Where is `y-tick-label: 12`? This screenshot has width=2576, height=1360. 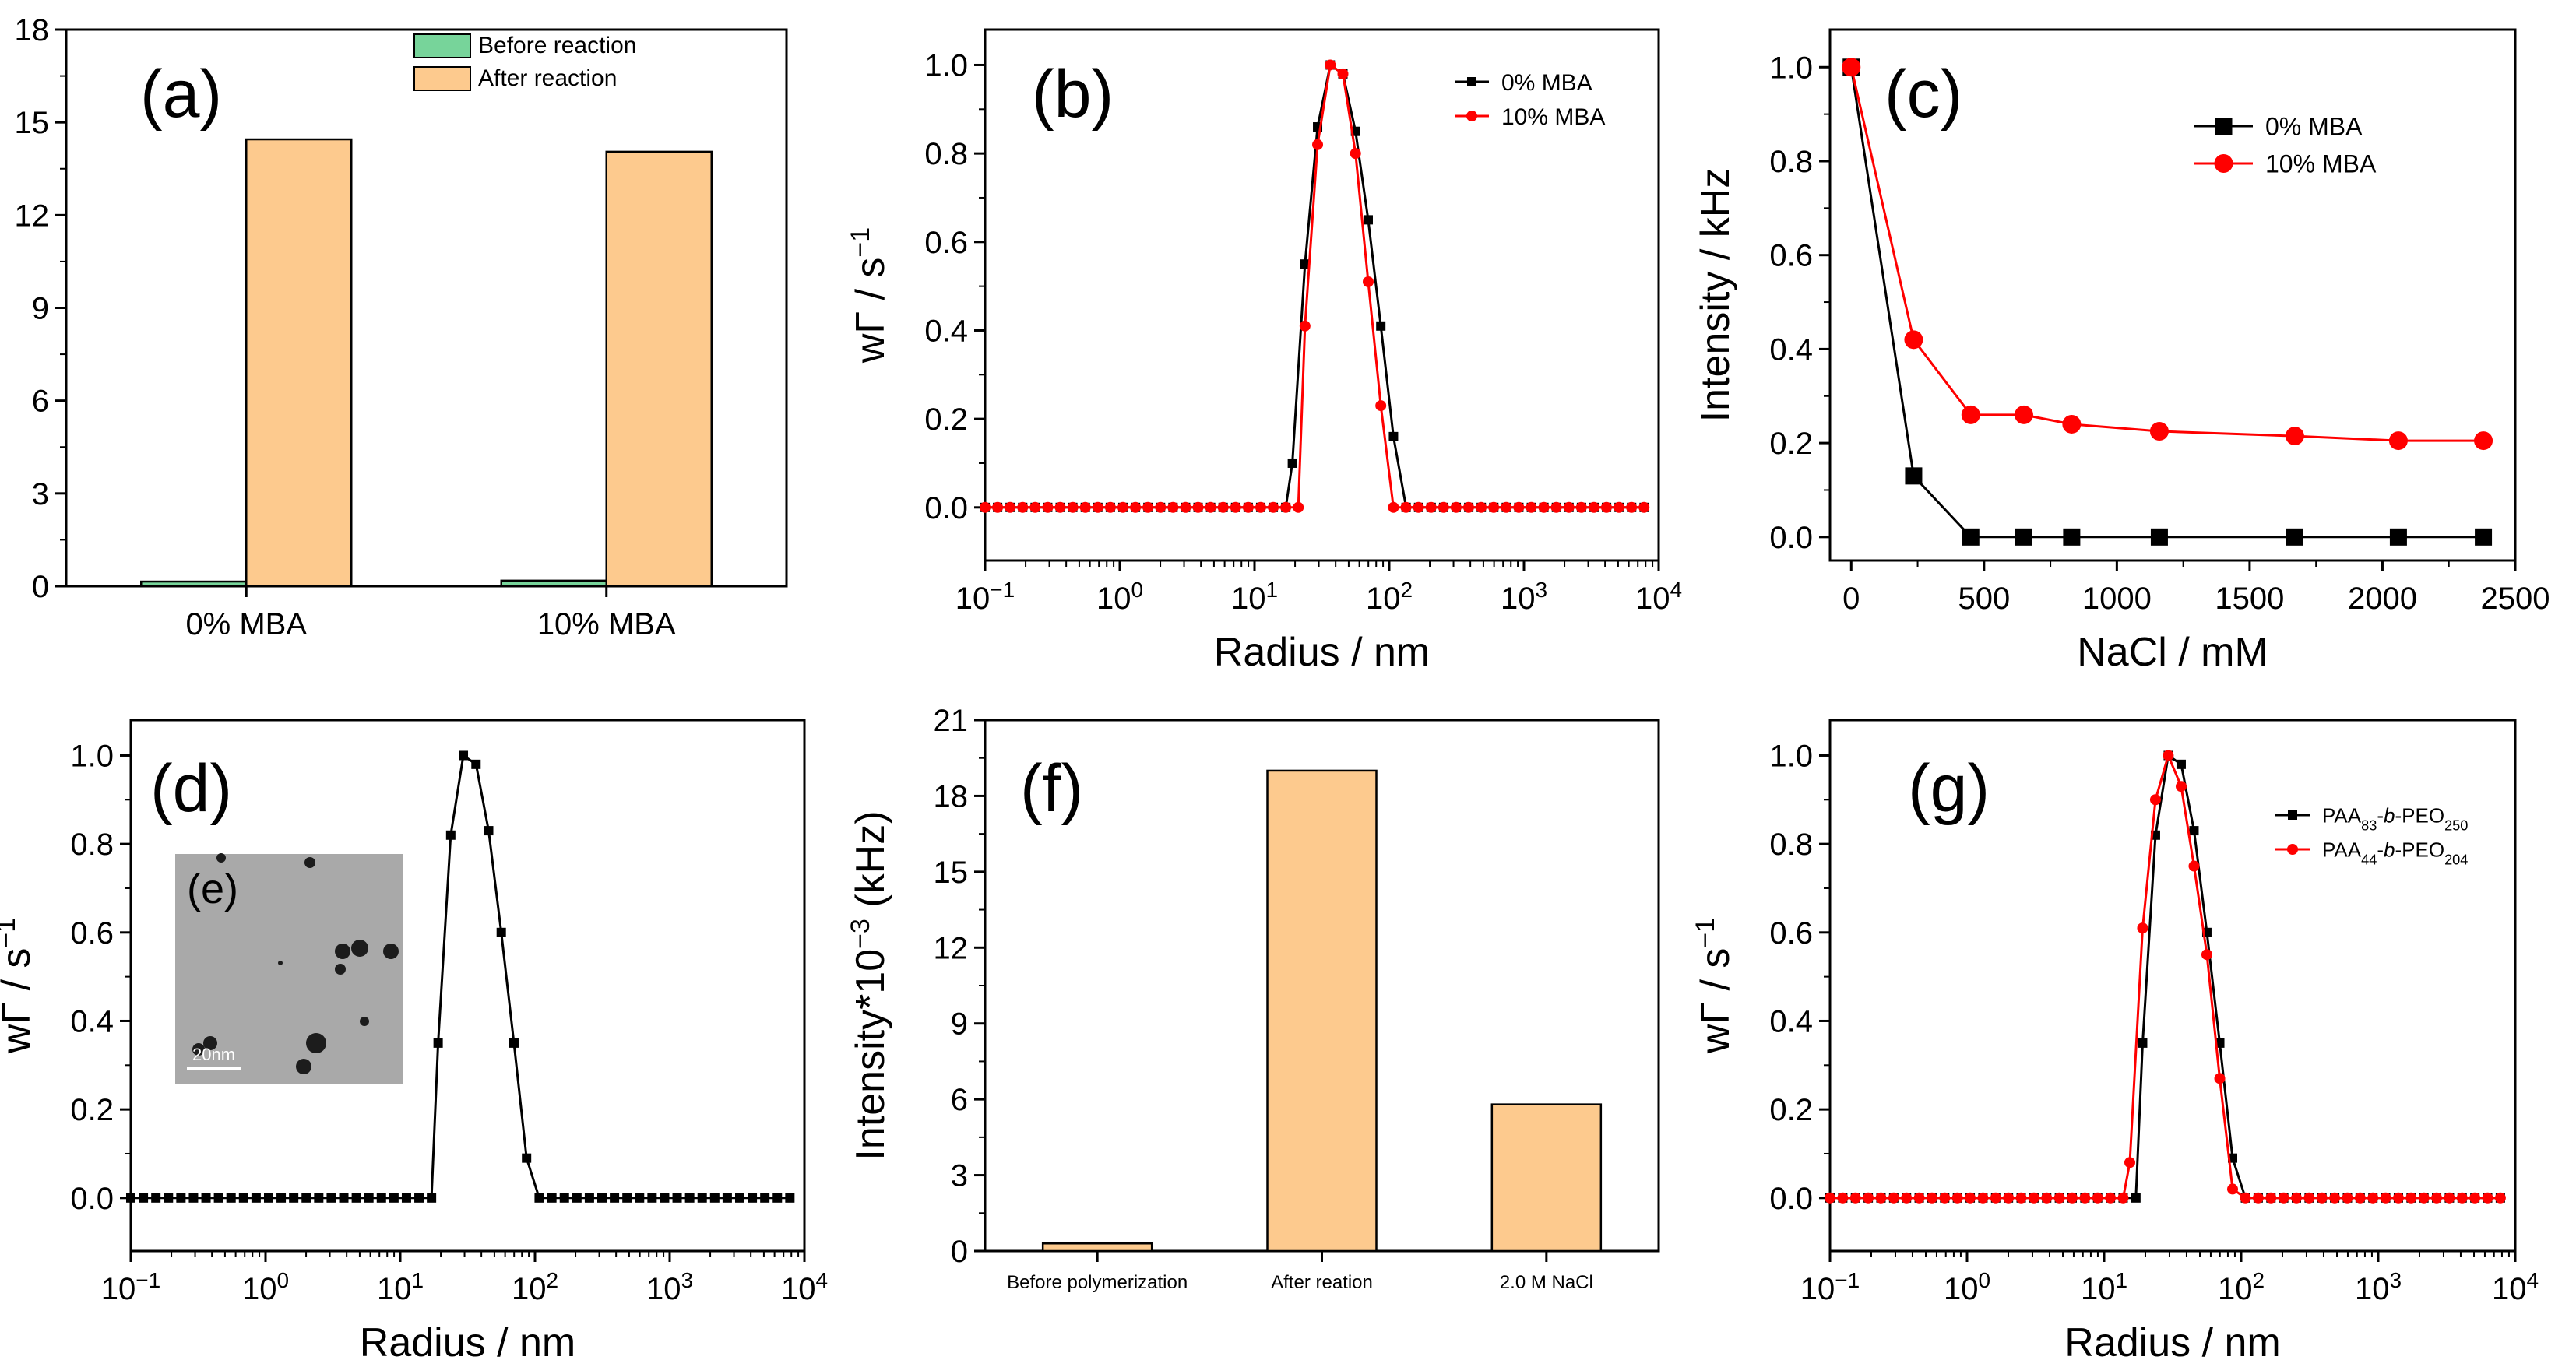 y-tick-label: 12 is located at coordinates (951, 948).